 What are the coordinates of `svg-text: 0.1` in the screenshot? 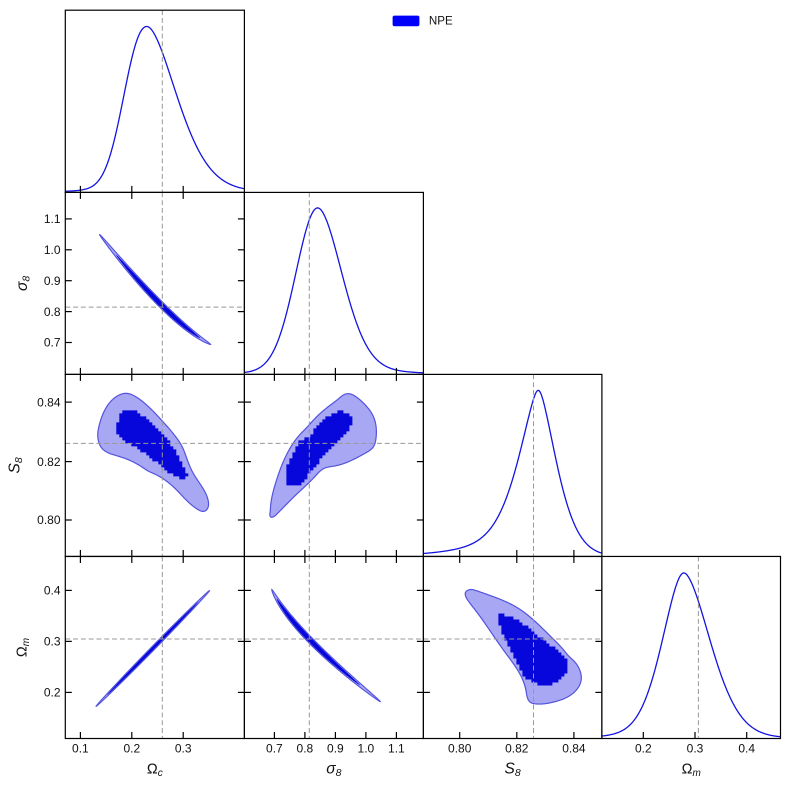 It's located at (80, 749).